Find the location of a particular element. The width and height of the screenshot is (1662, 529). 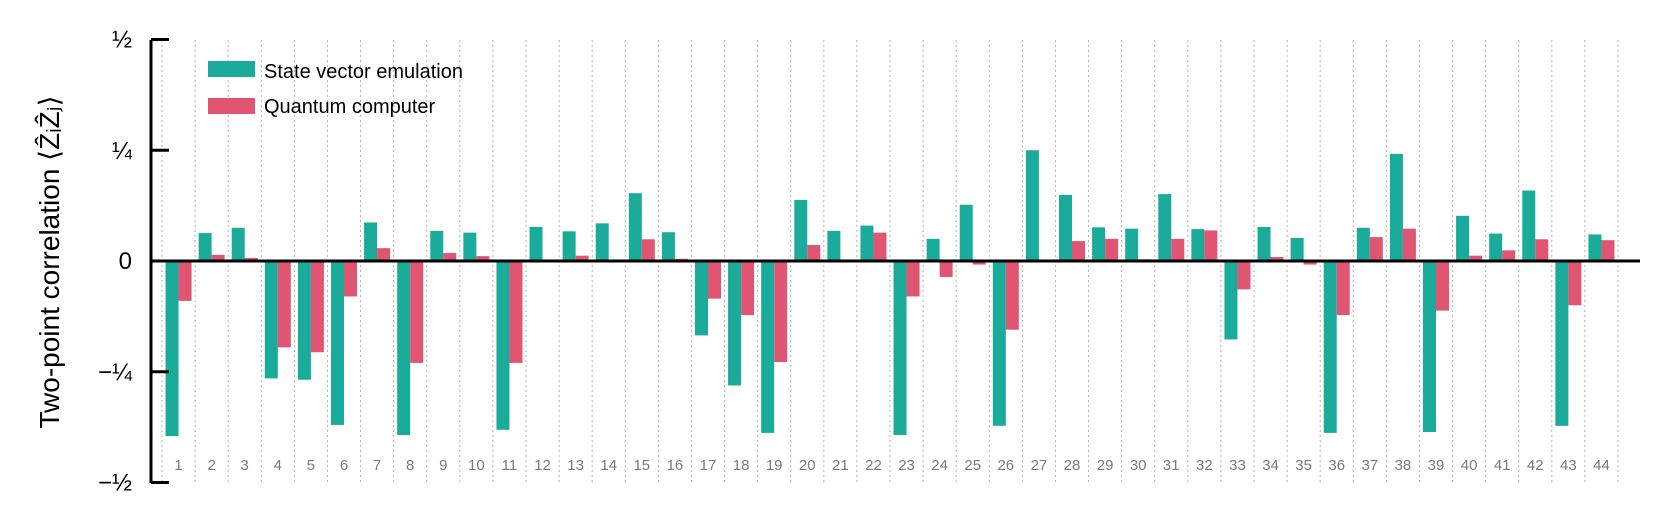

legend-label-state-vector: State vector emulation is located at coordinates (363, 72).